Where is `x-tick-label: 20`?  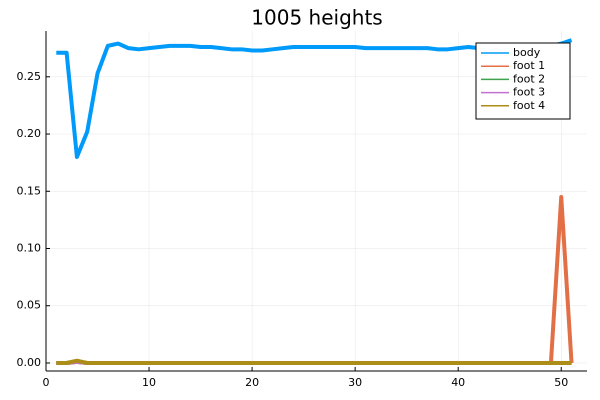 x-tick-label: 20 is located at coordinates (252, 382).